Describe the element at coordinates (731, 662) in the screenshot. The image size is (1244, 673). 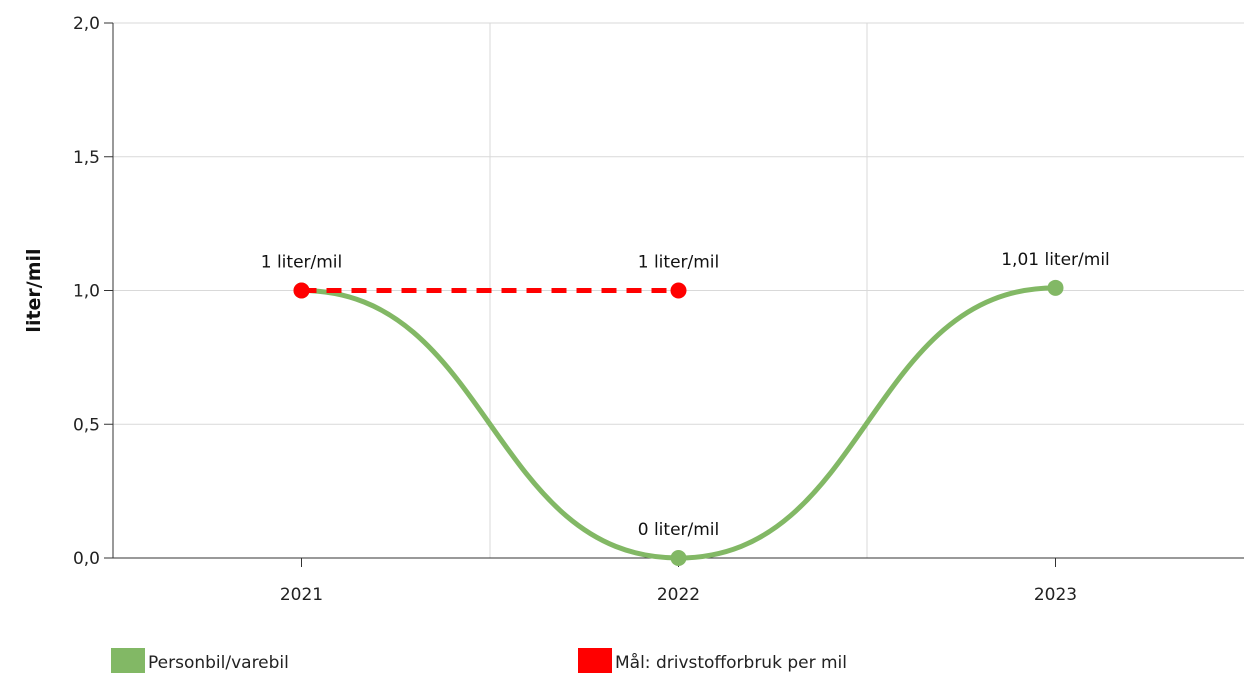
I see `legend-label: Mål: drivstofforbruk per mil` at that location.